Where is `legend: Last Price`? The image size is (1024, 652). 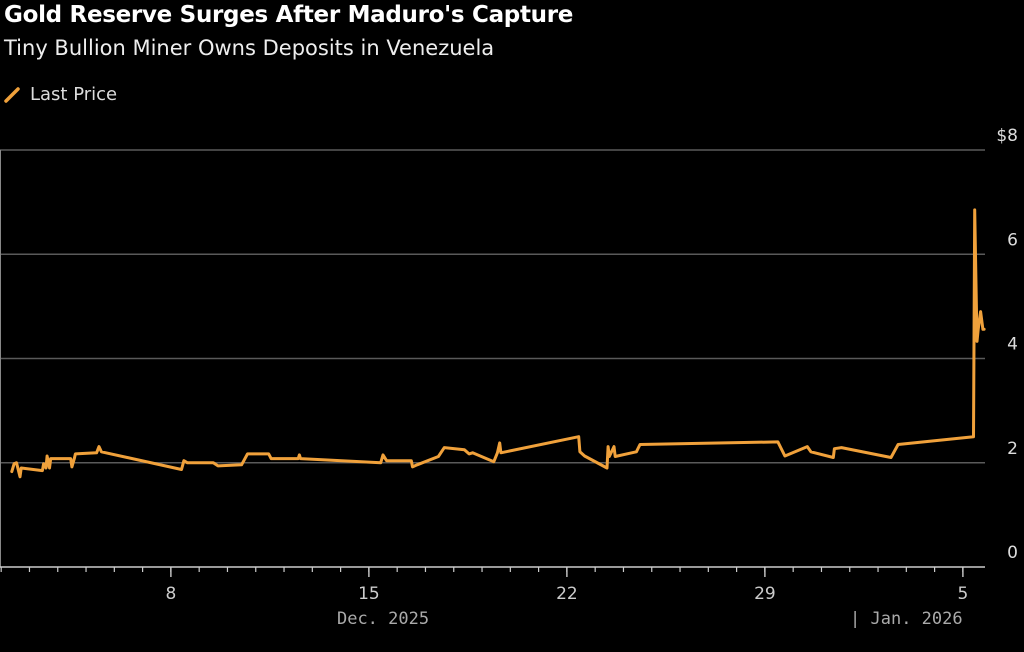
legend: Last Price is located at coordinates (60, 94).